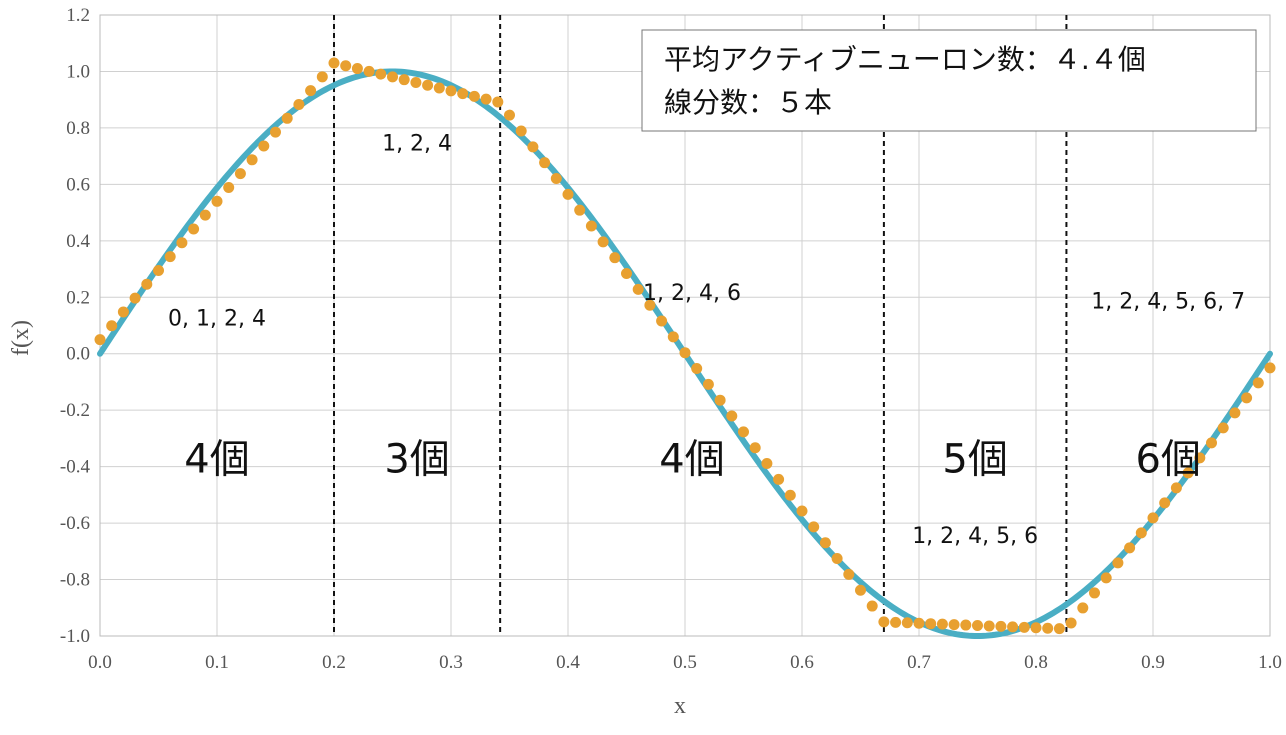 This screenshot has height=735, width=1286. Describe the element at coordinates (78, 297) in the screenshot. I see `y-tick-label: 0.2` at that location.